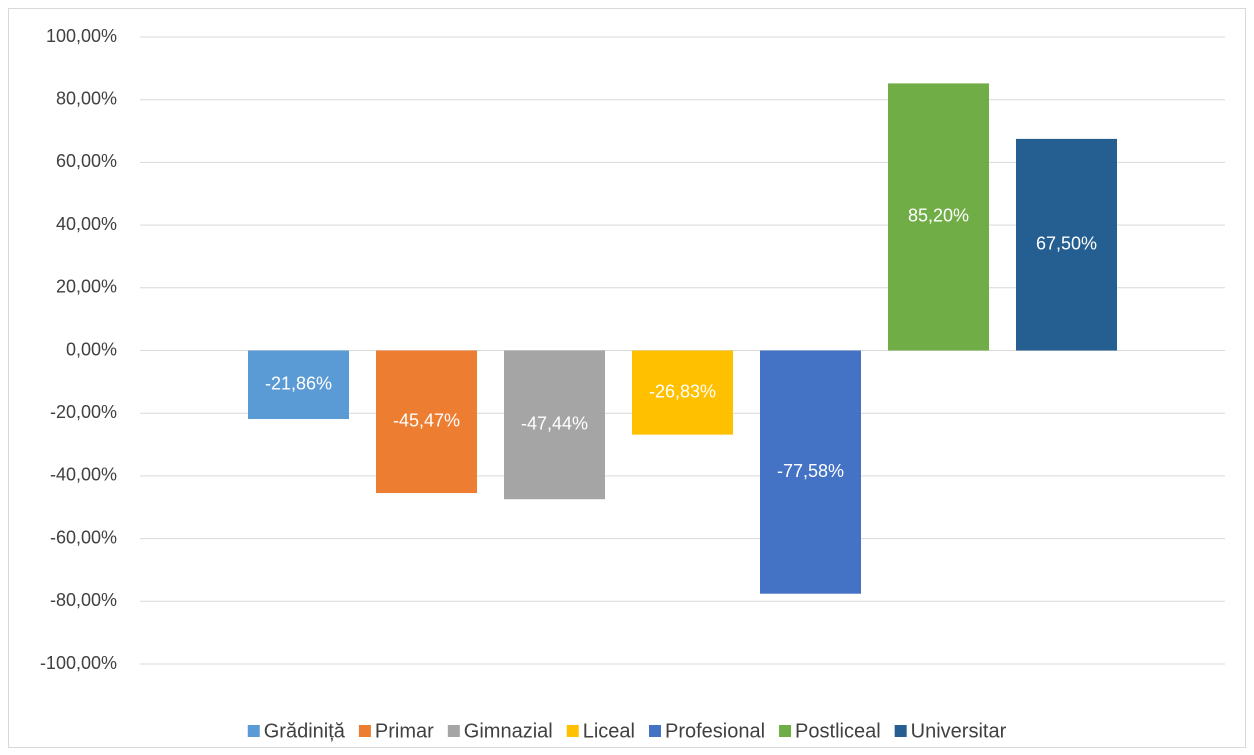 The image size is (1254, 755). Describe the element at coordinates (83, 412) in the screenshot. I see `y-tick-label: -20,00%` at that location.